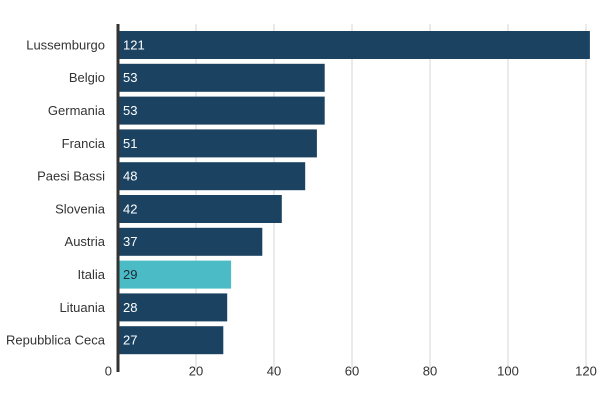  I want to click on bar-paesi-bassi, so click(212, 176).